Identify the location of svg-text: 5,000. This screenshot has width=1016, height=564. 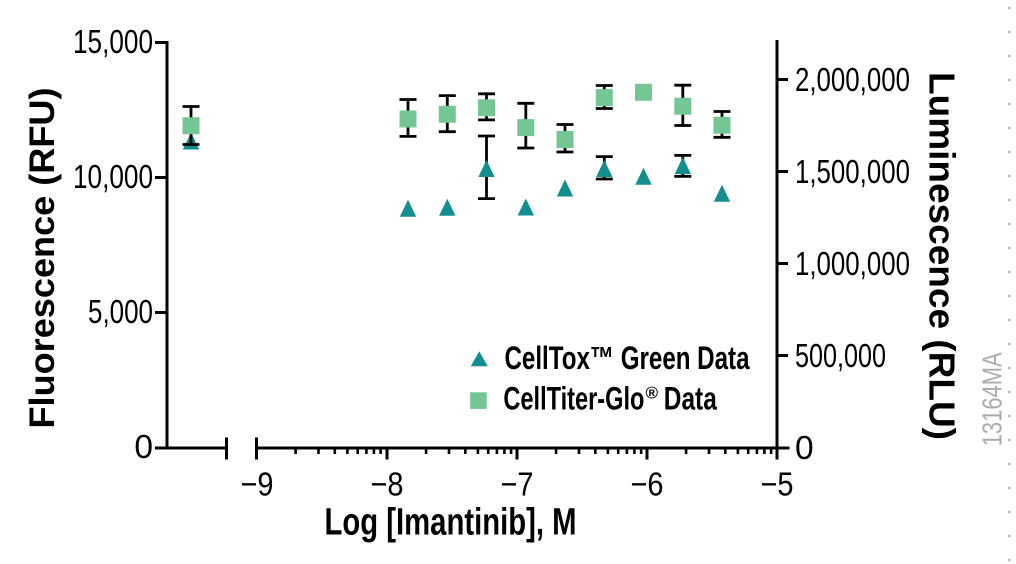
(120, 312).